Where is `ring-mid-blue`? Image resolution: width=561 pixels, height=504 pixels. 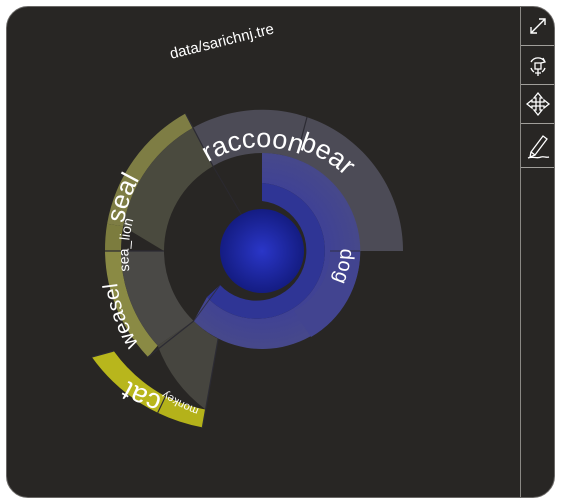 ring-mid-blue is located at coordinates (266, 251).